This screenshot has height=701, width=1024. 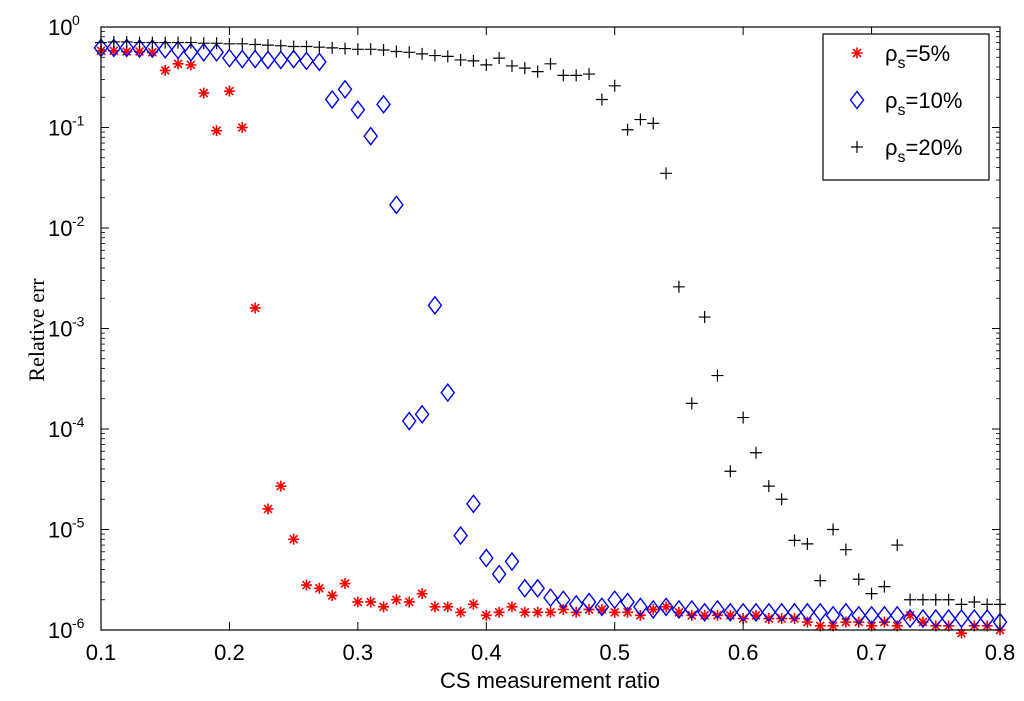 I want to click on x-tick-label: 0.7, so click(x=871, y=652).